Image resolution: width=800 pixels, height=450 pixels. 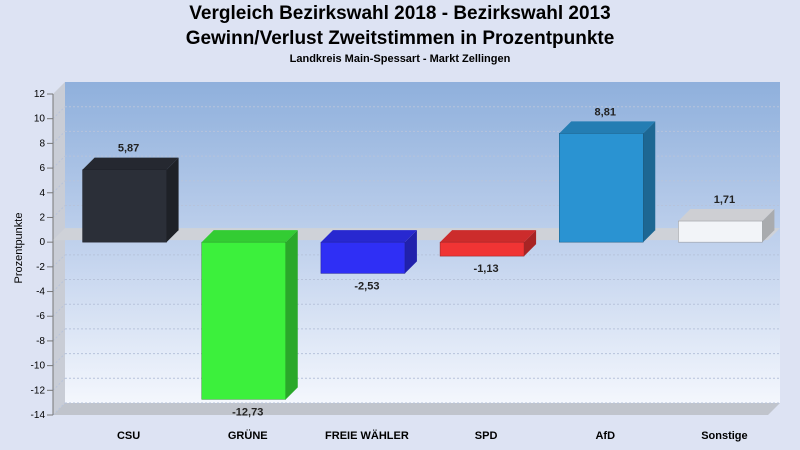 I want to click on y-tick-label: -8, so click(x=40, y=341).